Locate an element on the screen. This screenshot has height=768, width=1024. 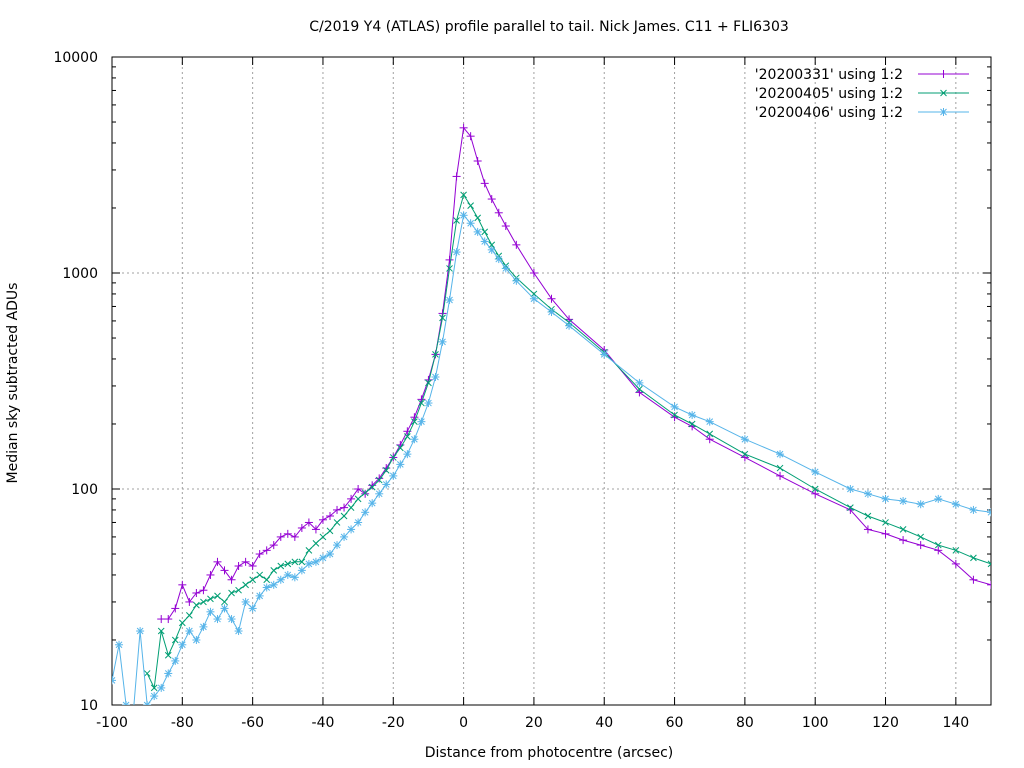
legend-label: '20200406' using 1:2 is located at coordinates (829, 113).